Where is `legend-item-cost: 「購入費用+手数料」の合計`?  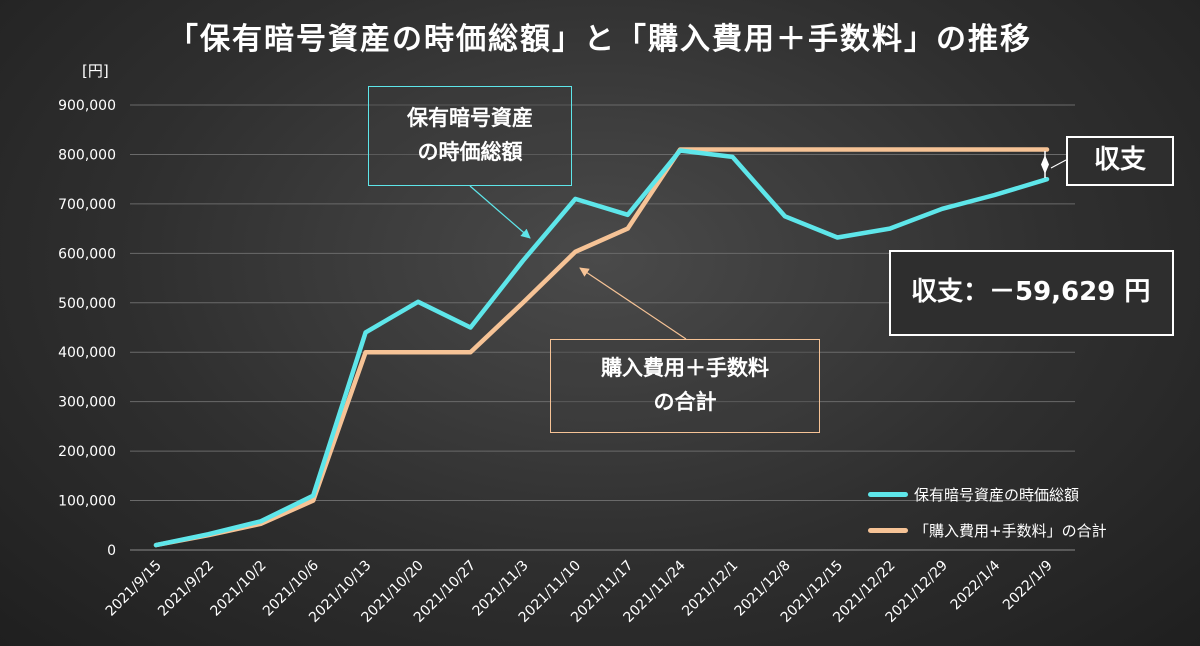
legend-item-cost: 「購入費用+手数料」の合計 is located at coordinates (987, 530).